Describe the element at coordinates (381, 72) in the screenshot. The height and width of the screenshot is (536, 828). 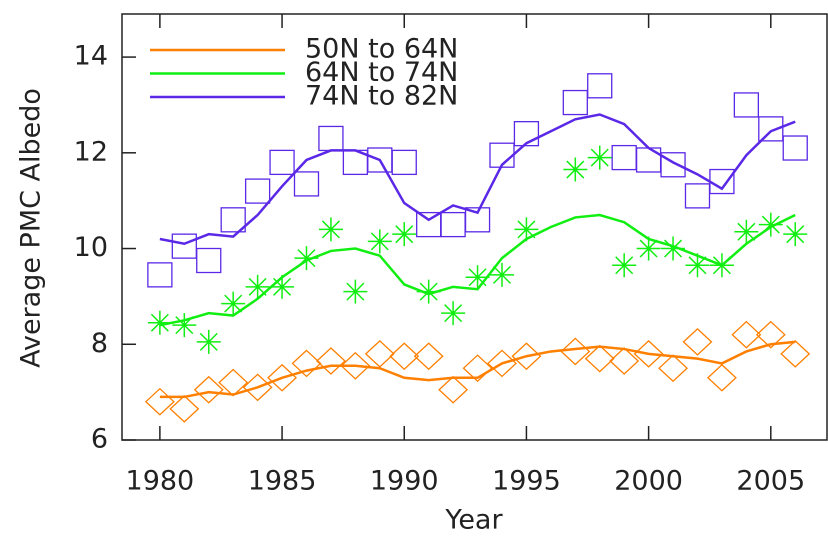
I see `legend-label: 64N to 74N` at that location.